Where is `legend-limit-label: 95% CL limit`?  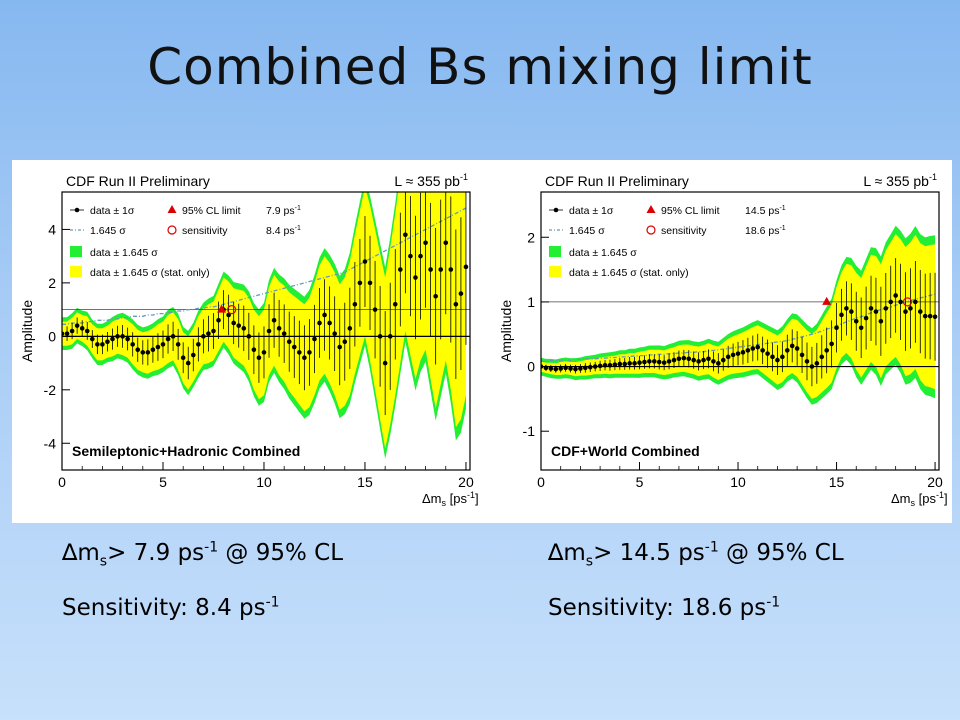
legend-limit-label: 95% CL limit is located at coordinates (211, 211).